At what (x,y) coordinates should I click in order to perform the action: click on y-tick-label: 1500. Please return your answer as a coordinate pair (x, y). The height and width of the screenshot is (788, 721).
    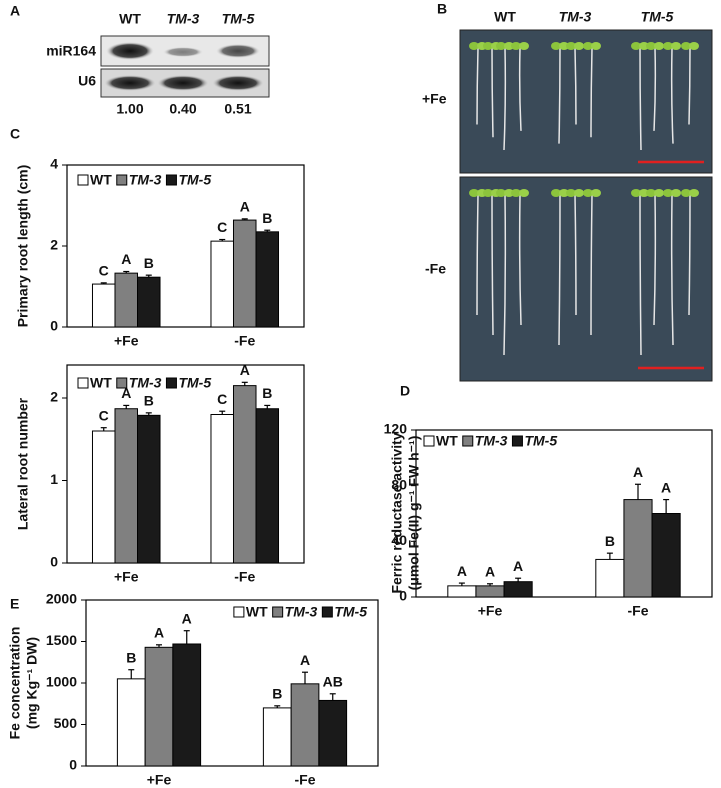
    Looking at the image, I should click on (61, 640).